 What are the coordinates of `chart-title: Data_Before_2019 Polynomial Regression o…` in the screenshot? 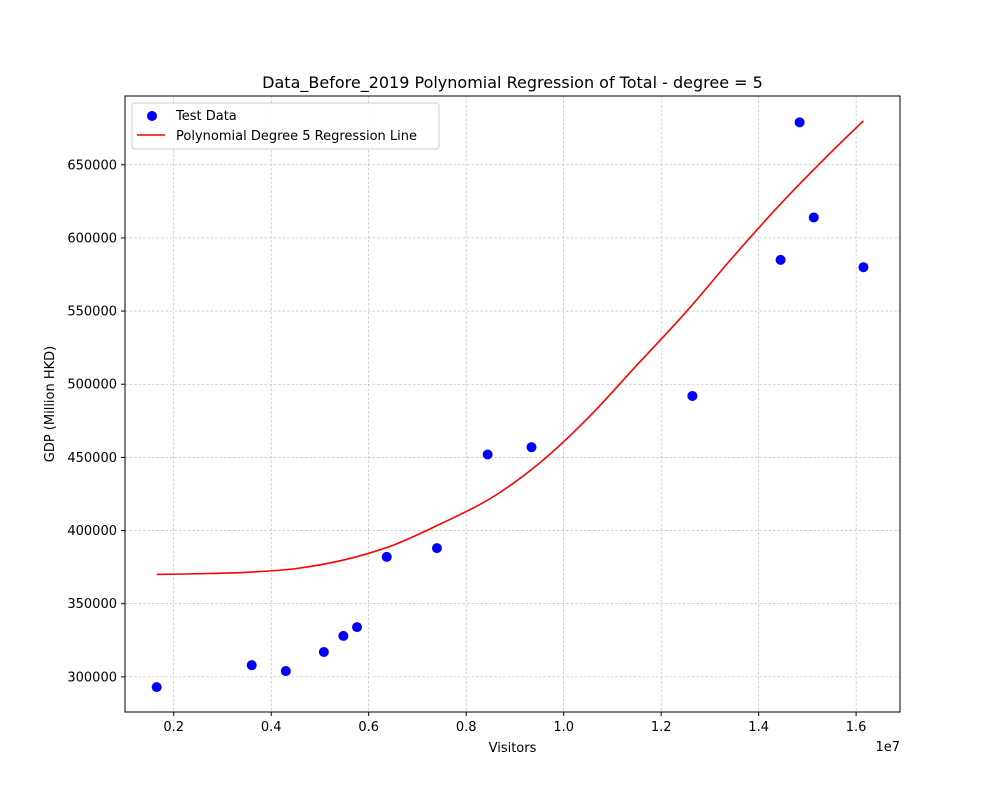 It's located at (512, 83).